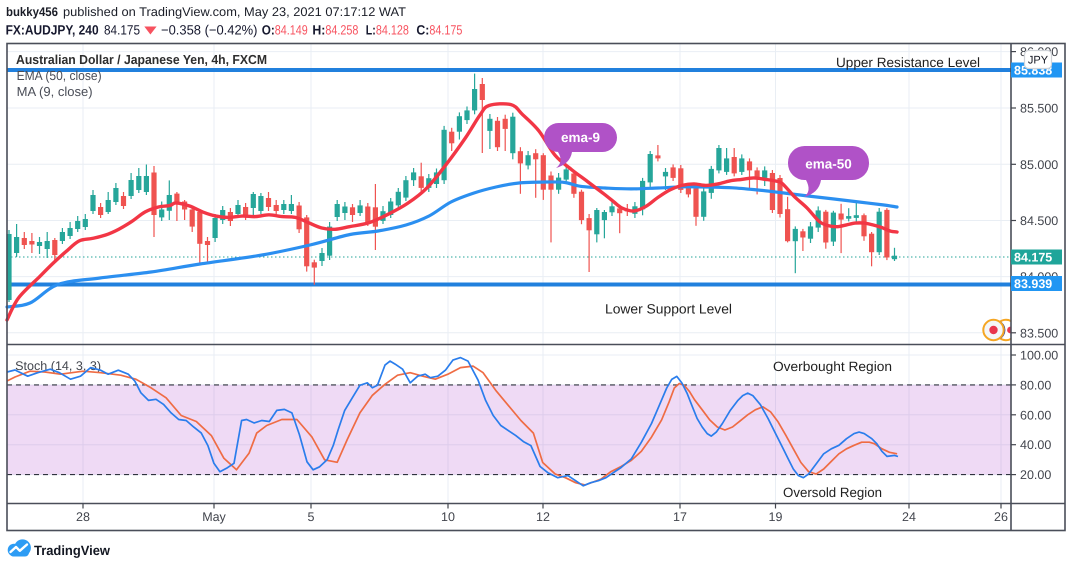 The height and width of the screenshot is (573, 1073). What do you see at coordinates (680, 517) in the screenshot?
I see `svg-text: 17` at bounding box center [680, 517].